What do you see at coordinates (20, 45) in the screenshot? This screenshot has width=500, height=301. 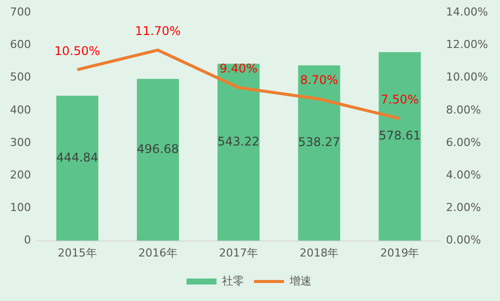 I see `y-tick-label: 600` at bounding box center [20, 45].